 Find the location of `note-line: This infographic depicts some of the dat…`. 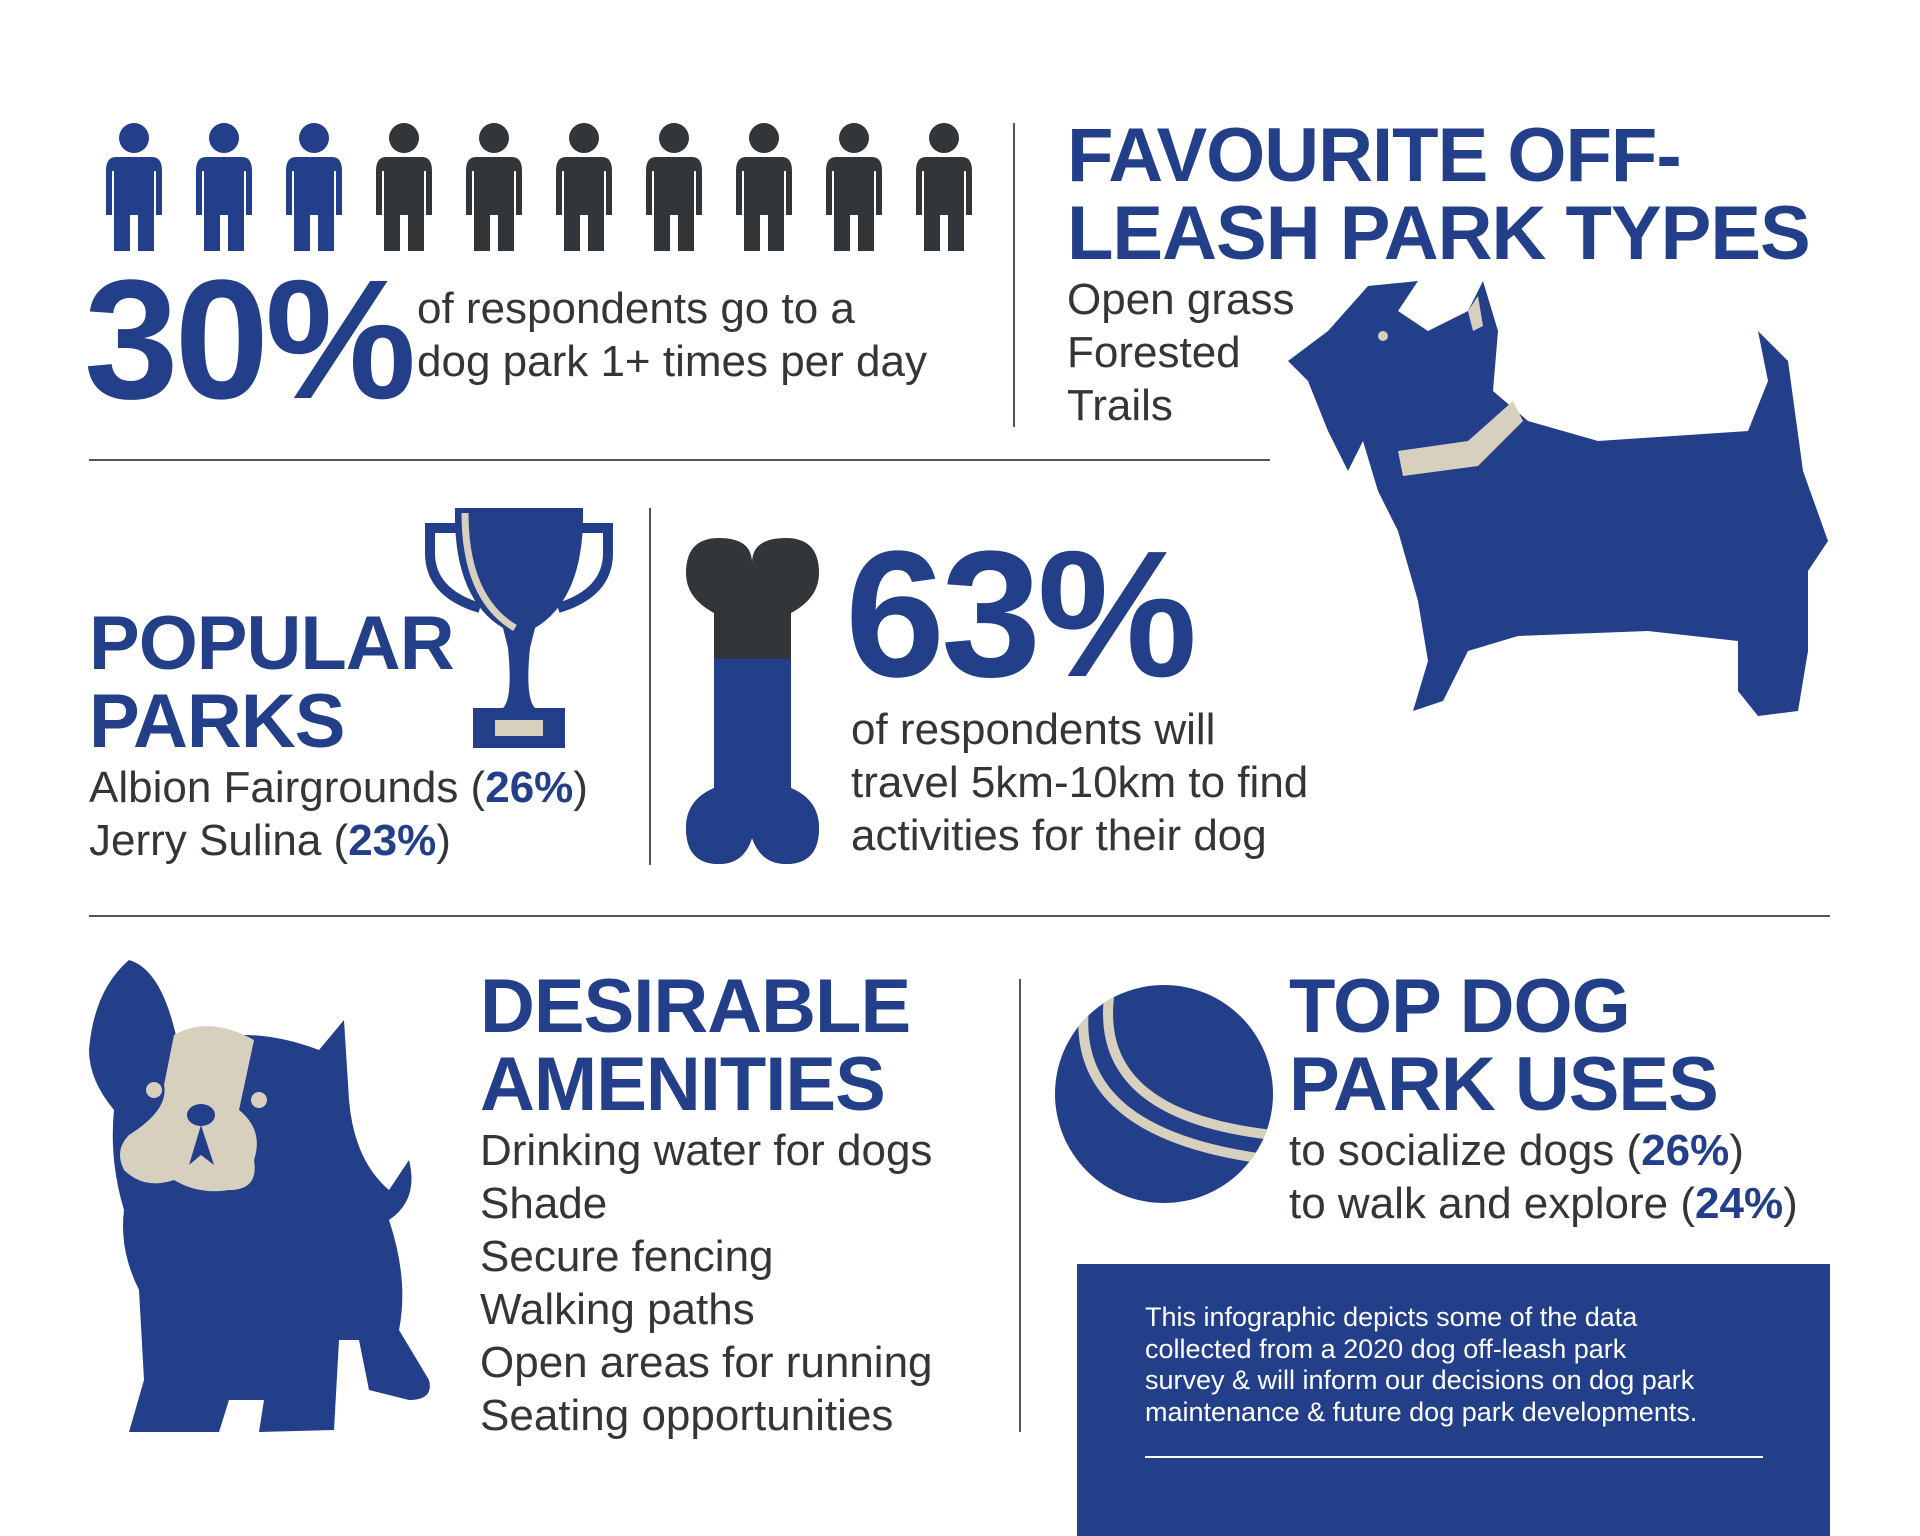

note-line: This infographic depicts some of the dat… is located at coordinates (1391, 1317).